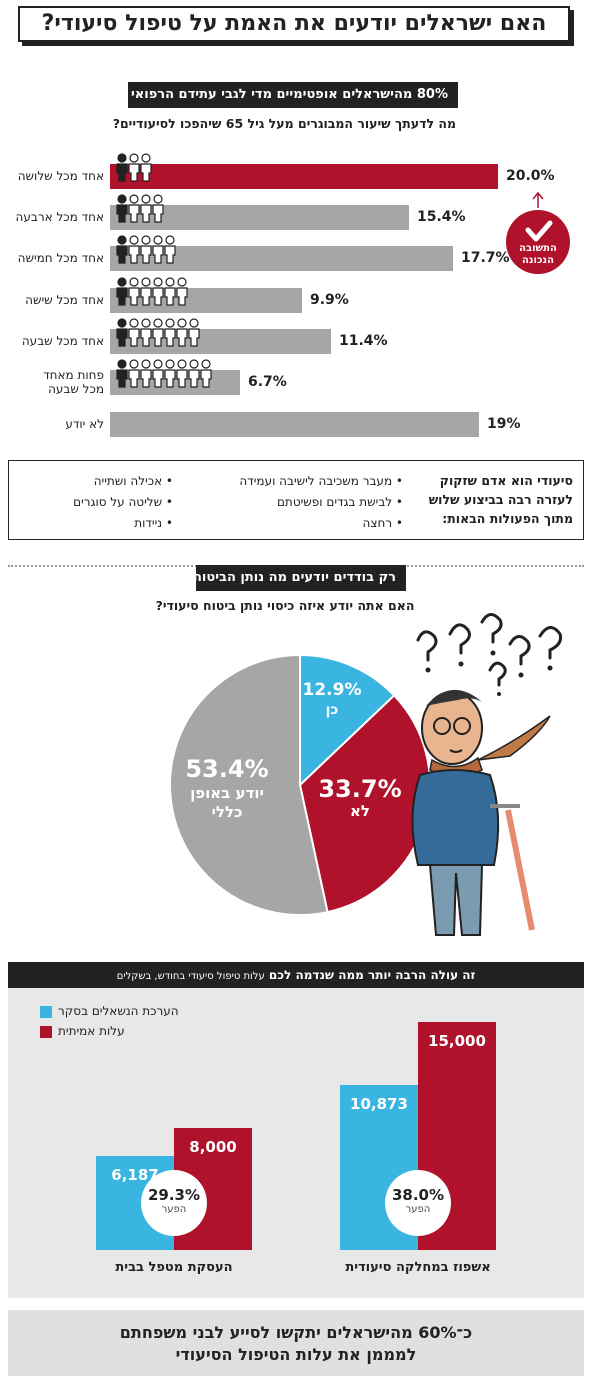 The width and height of the screenshot is (590, 1381). I want to click on arrow-up-icon, so click(538, 199).